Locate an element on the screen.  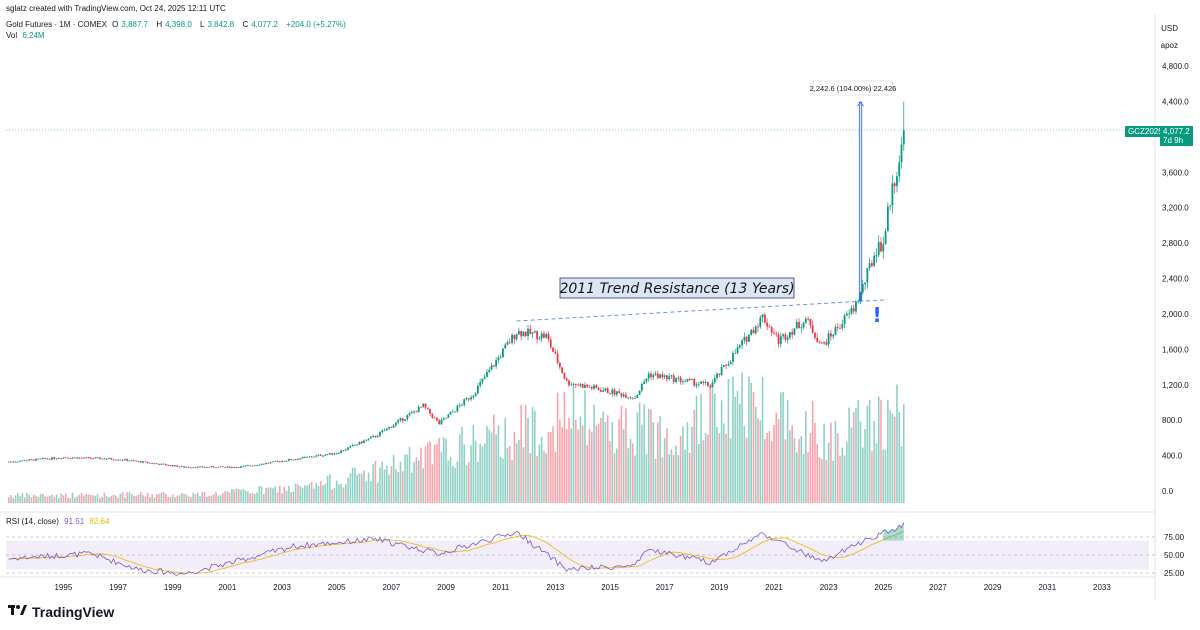
measure-tool is located at coordinates (860, 201).